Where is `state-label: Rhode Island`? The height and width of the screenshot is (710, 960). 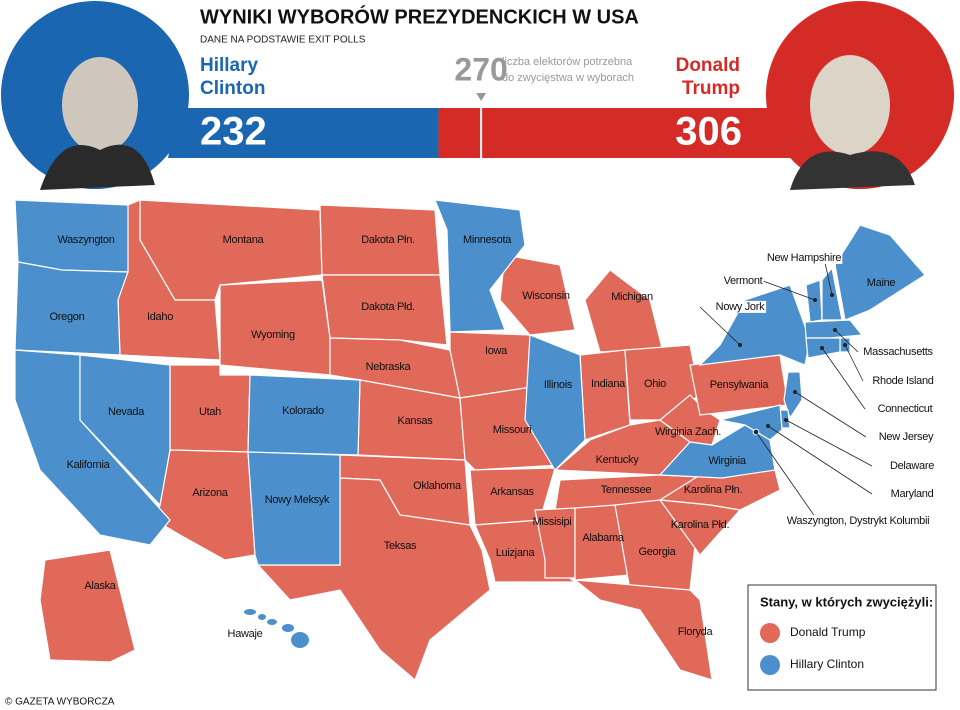
state-label: Rhode Island is located at coordinates (902, 381).